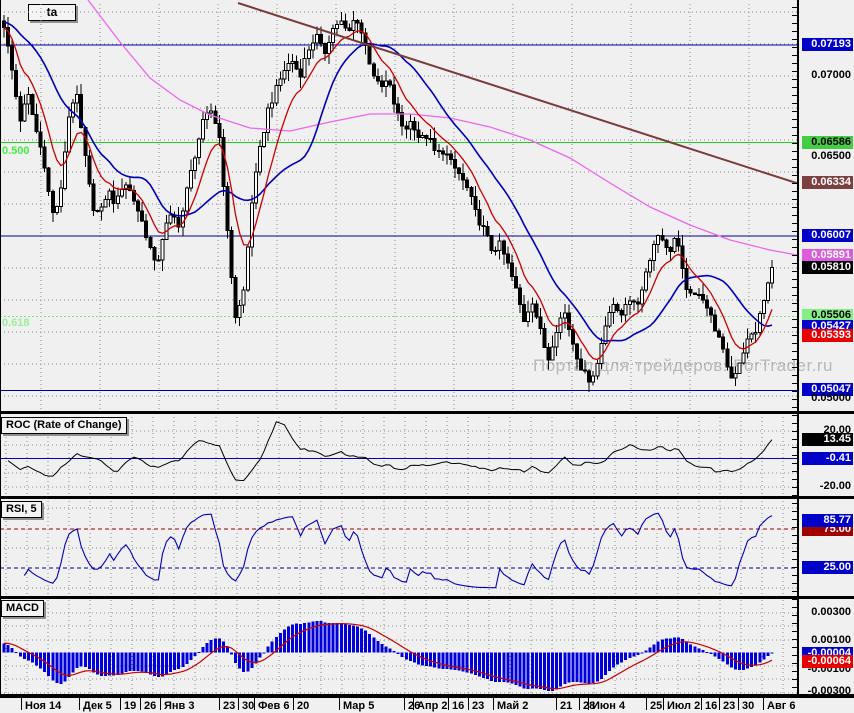 This screenshot has height=713, width=854. What do you see at coordinates (827, 235) in the screenshot?
I see `price-label: 0.06007` at bounding box center [827, 235].